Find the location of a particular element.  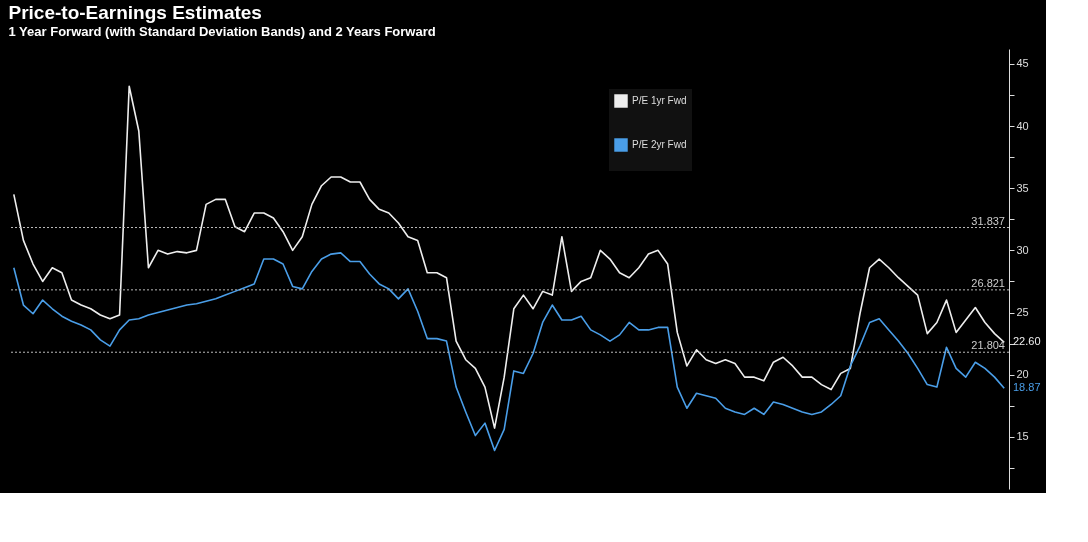

chart-title: Price-to-Earnings Estimates is located at coordinates (135, 12).